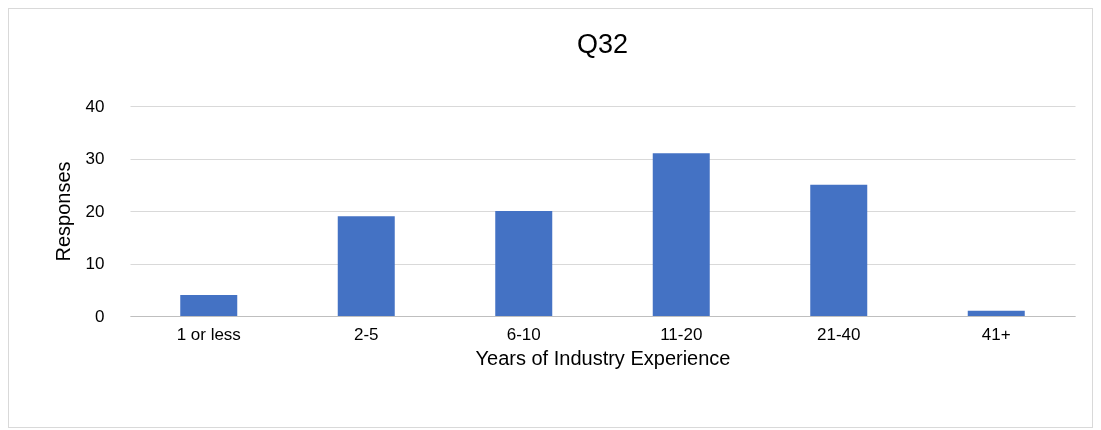  Describe the element at coordinates (208, 334) in the screenshot. I see `x-tick-label: 1 or less` at that location.